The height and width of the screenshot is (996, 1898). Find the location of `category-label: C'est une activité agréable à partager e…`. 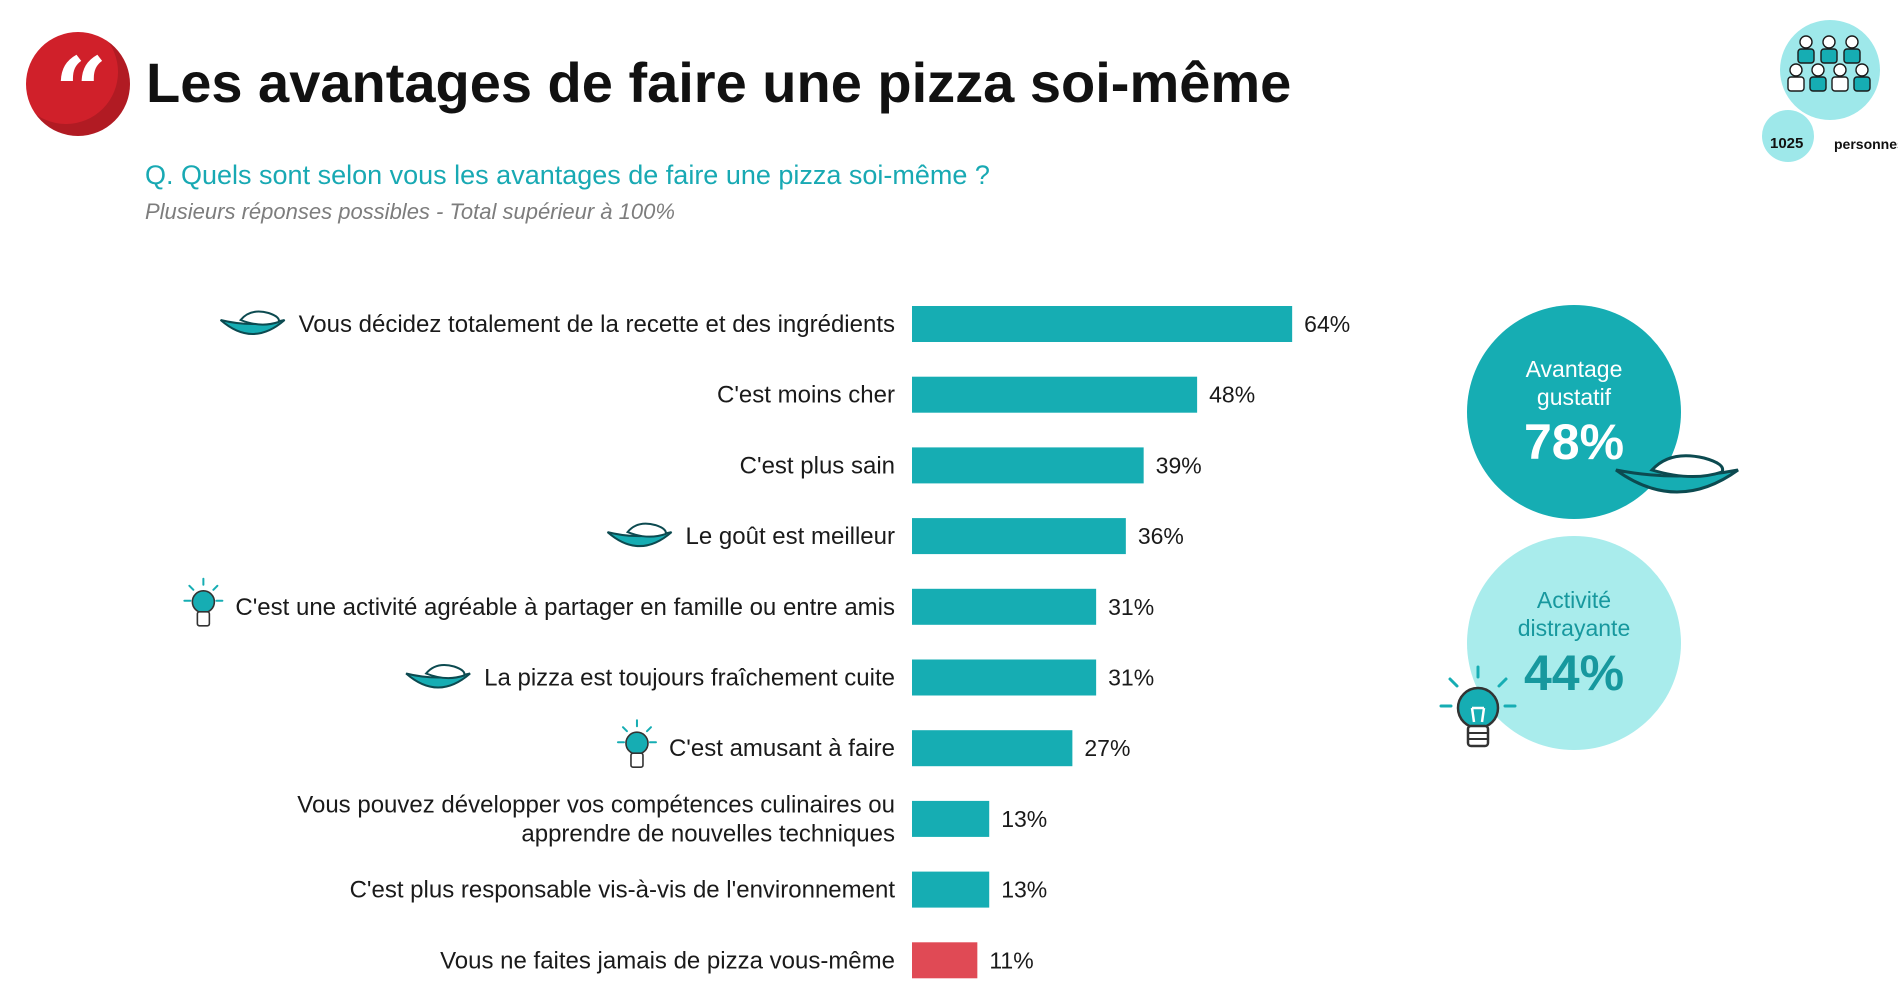

category-label: C'est une activité agréable à partager e… is located at coordinates (565, 607).